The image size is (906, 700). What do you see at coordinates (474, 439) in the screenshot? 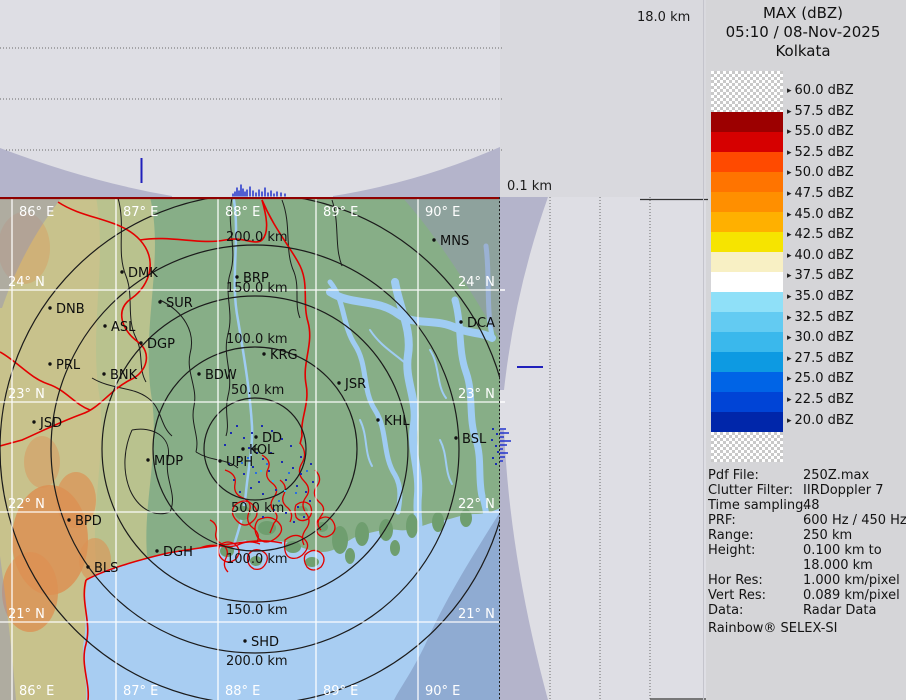
I see `city-label-BSL: BSL` at bounding box center [474, 439].